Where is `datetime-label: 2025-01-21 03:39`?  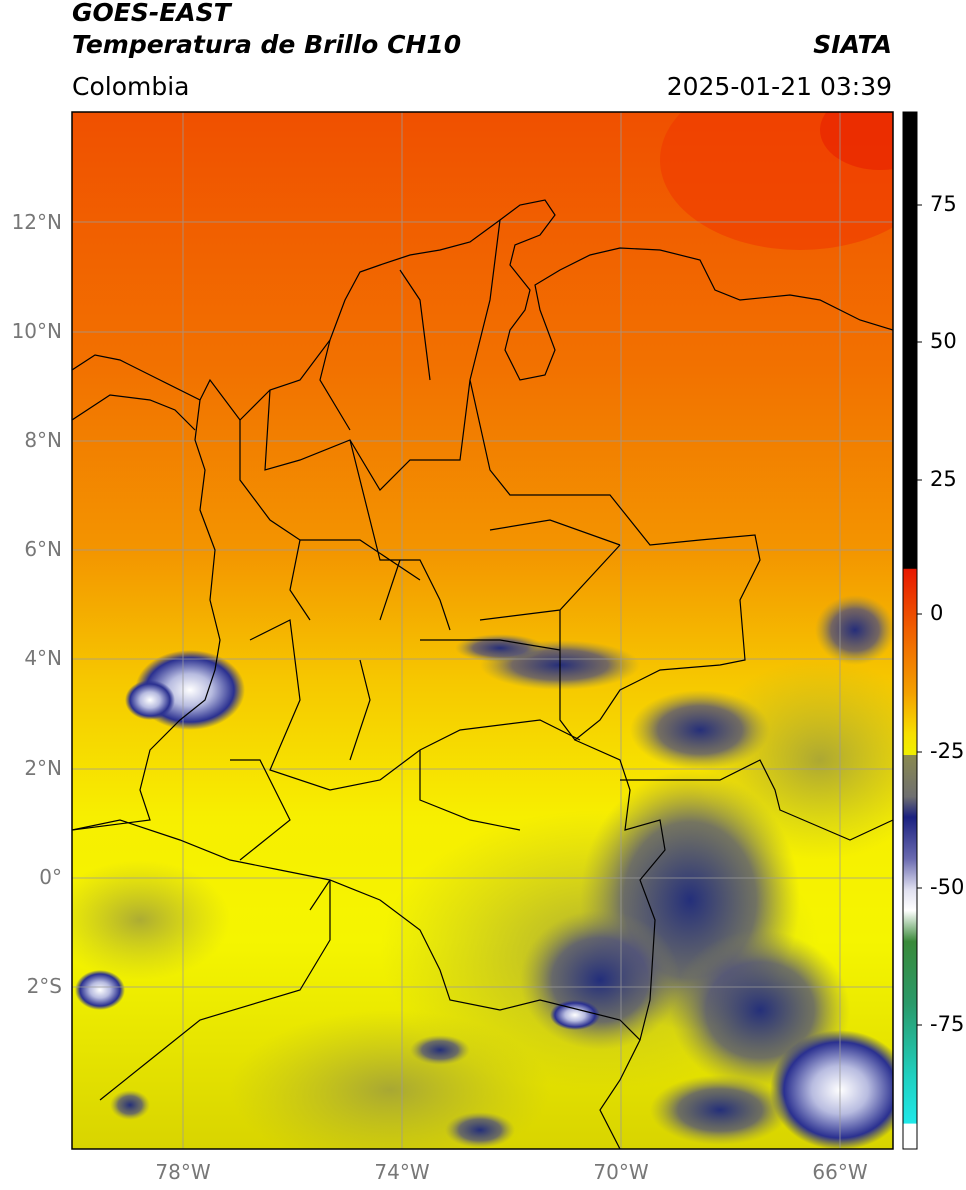 datetime-label: 2025-01-21 03:39 is located at coordinates (779, 86).